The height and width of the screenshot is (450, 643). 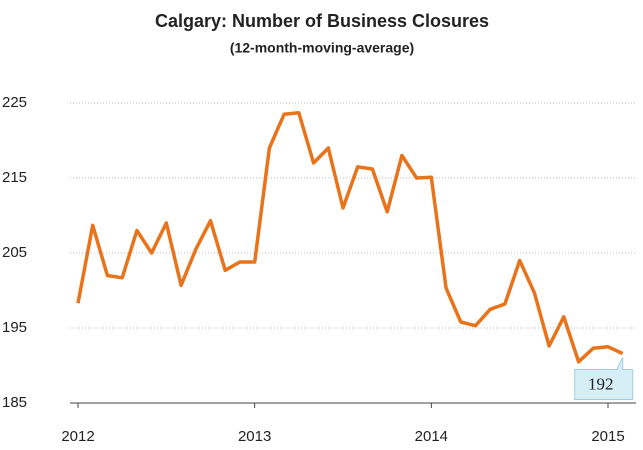 I want to click on y-tick-label: 185, so click(x=14, y=402).